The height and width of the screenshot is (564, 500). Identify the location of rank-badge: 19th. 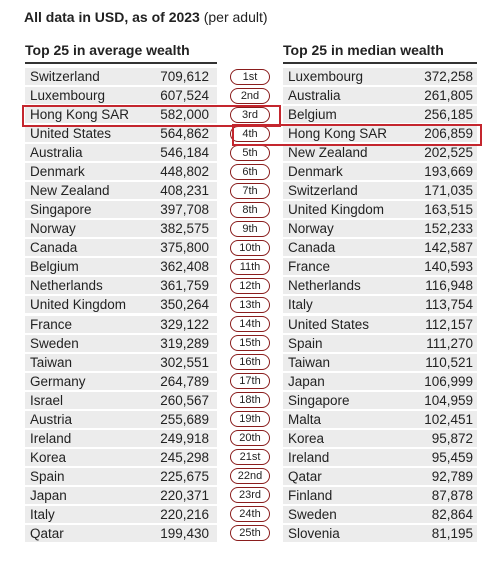
(250, 419).